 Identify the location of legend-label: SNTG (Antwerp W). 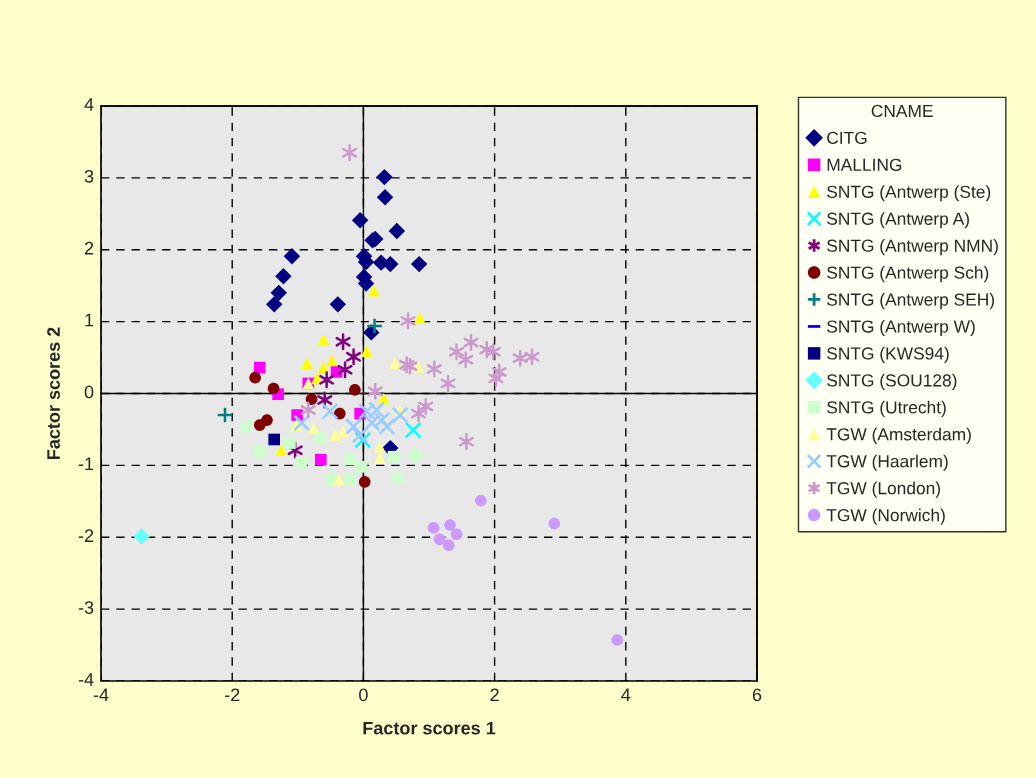
(901, 328).